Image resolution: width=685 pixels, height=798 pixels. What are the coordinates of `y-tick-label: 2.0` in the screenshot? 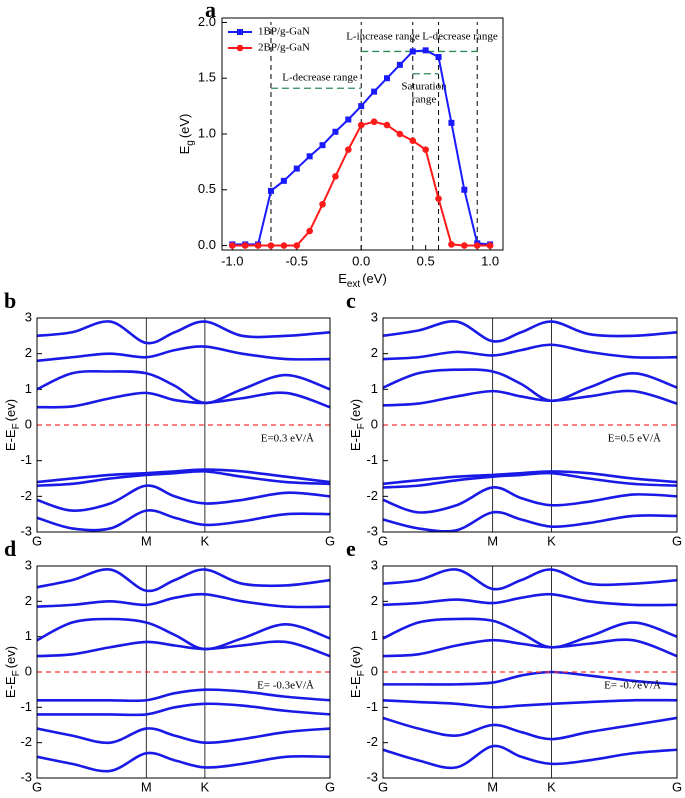 It's located at (207, 21).